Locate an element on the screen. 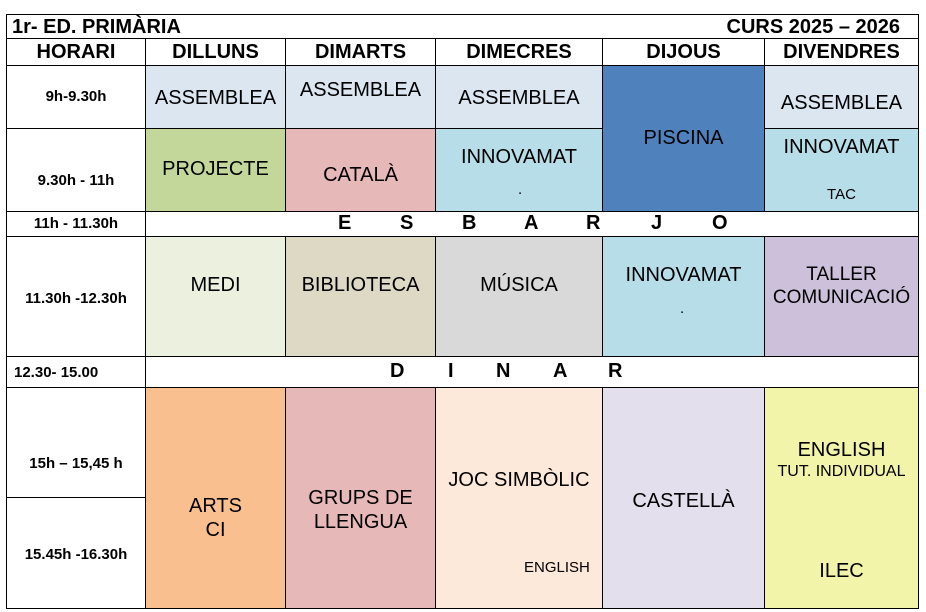 This screenshot has width=926, height=612. cell-english-fri: ENGLISH TUT. INDIVIDUAL ILEC is located at coordinates (841, 498).